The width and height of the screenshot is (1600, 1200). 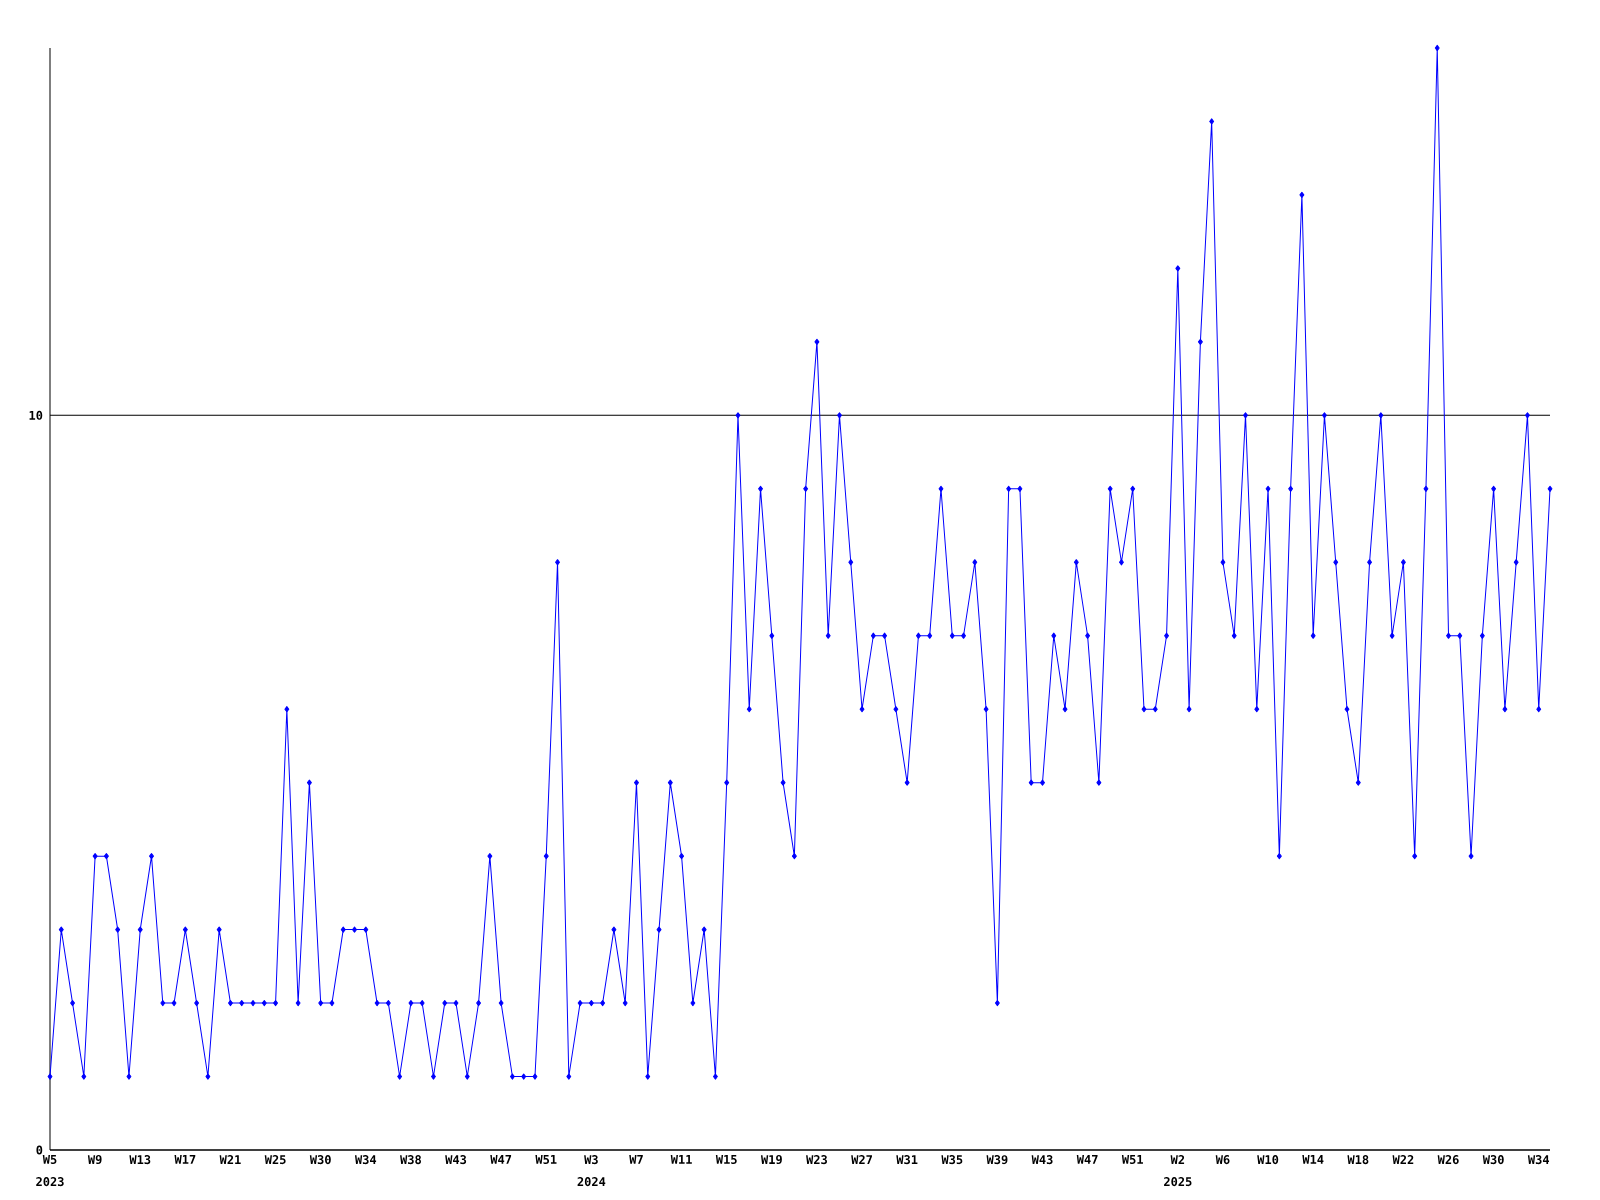 What do you see at coordinates (861, 1159) in the screenshot?
I see `x-tick-label: W27` at bounding box center [861, 1159].